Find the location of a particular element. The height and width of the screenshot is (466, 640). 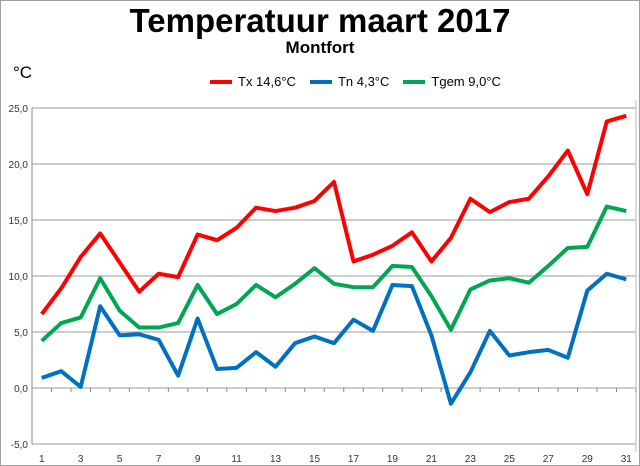

x-tick-label: 17 is located at coordinates (354, 459).